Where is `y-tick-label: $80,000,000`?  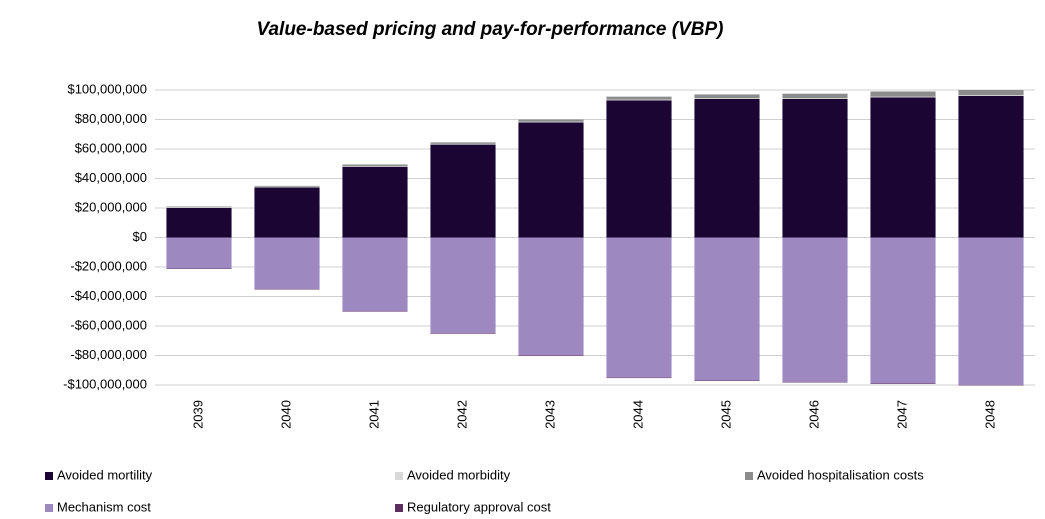
y-tick-label: $80,000,000 is located at coordinates (111, 118).